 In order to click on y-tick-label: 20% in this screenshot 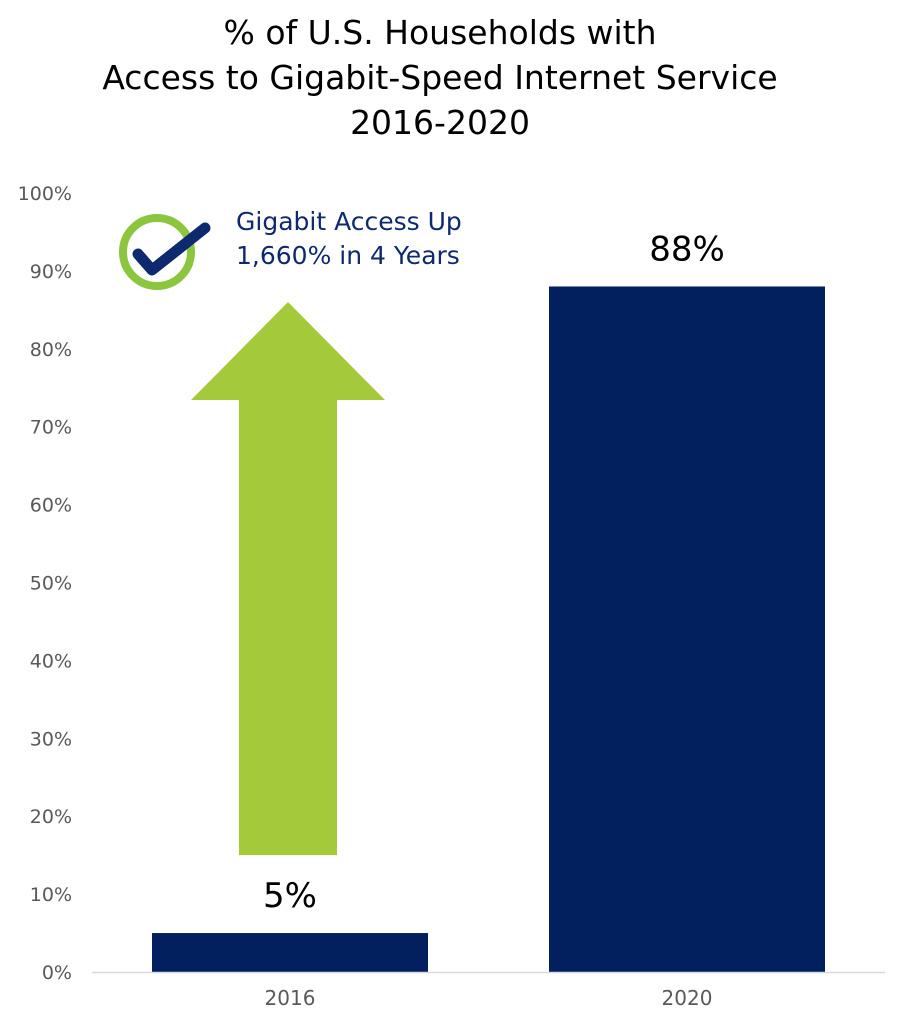, I will do `click(51, 817)`.